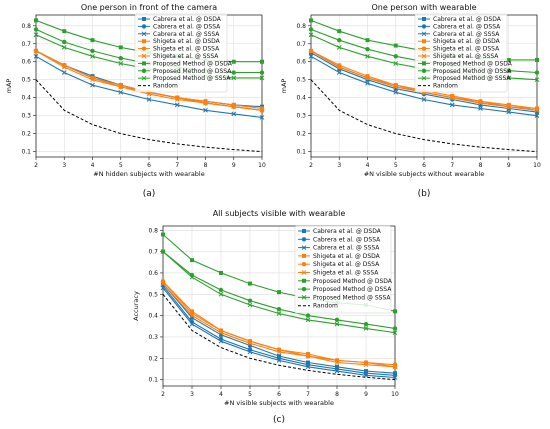  What do you see at coordinates (466, 34) in the screenshot?
I see `legend-label: Cabrera et al. @ SSSA` at bounding box center [466, 34].